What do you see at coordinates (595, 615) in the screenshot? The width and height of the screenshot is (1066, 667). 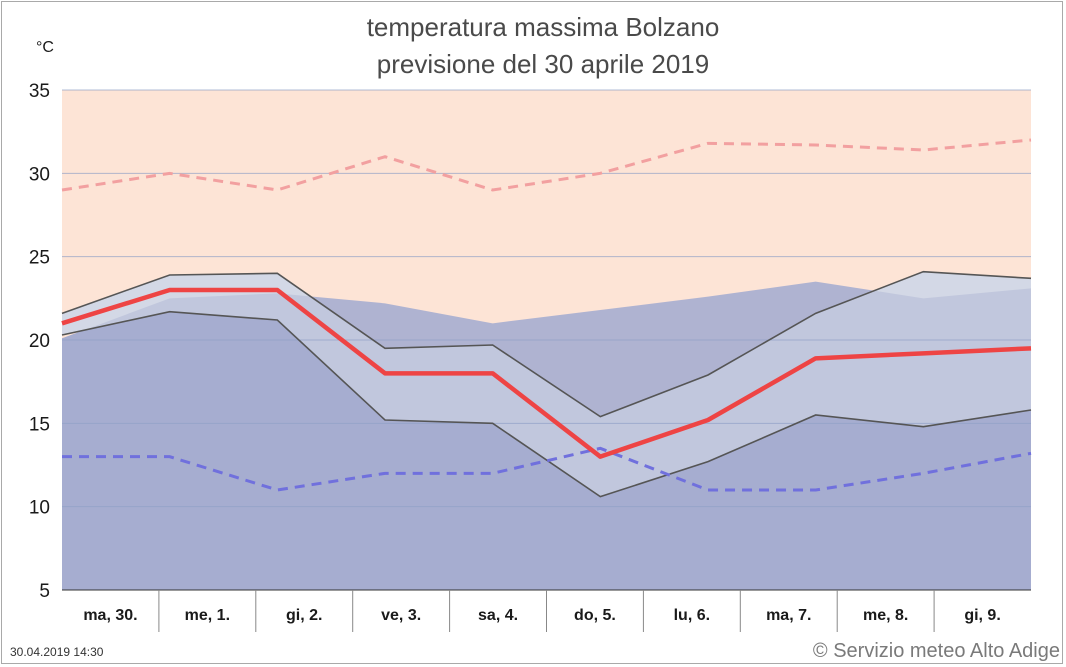 I see `x-category-label: do, 5.` at bounding box center [595, 615].